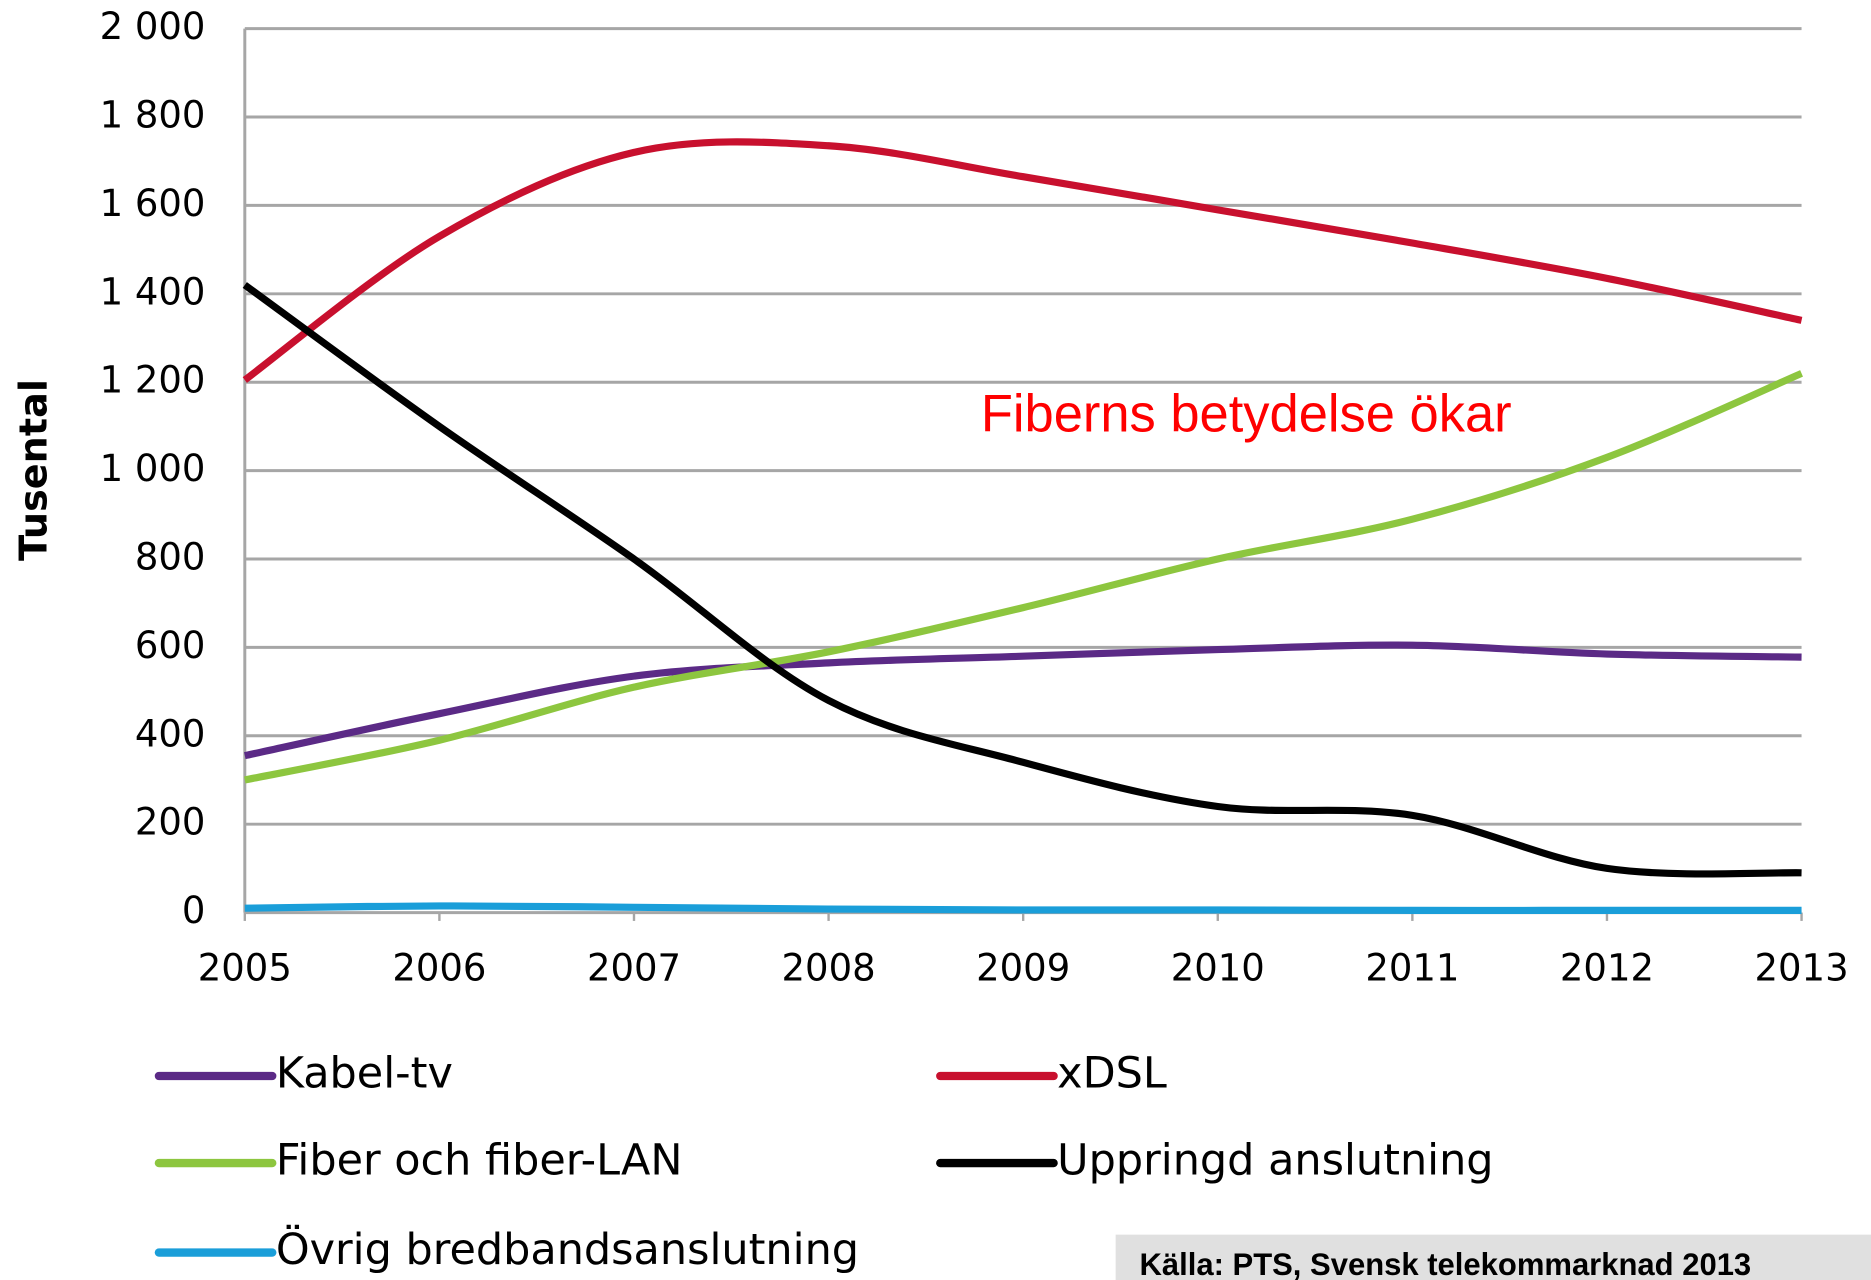 This screenshot has width=1871, height=1280. Describe the element at coordinates (153, 380) in the screenshot. I see `y-tick-label: 1 200` at that location.